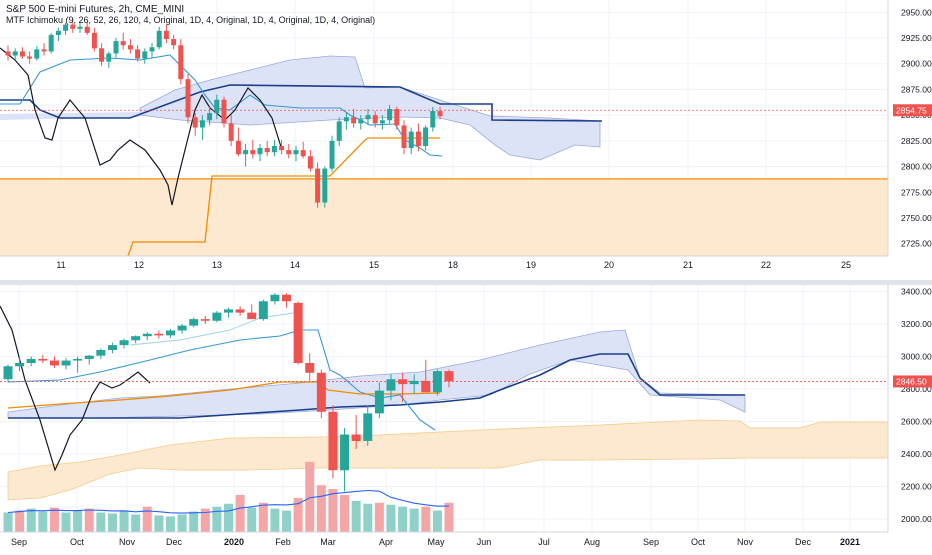  I want to click on bottom-x-tick-label: Sep, so click(19, 542).